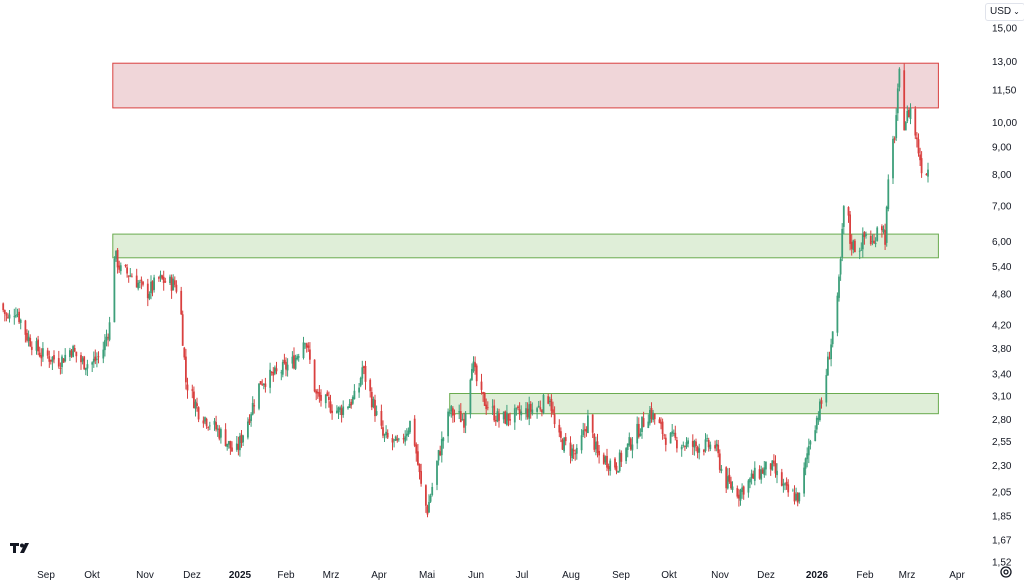 The height and width of the screenshot is (584, 1024). I want to click on gear-icon, so click(1006, 572).